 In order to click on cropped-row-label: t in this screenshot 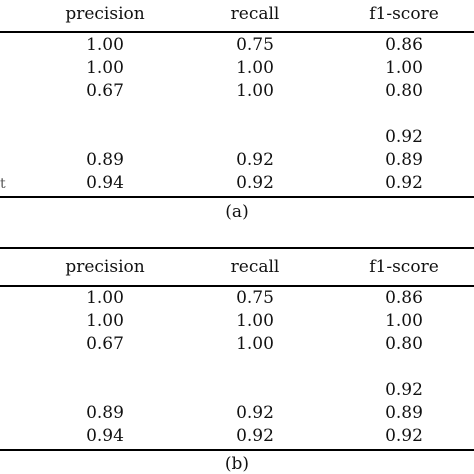, I will do `click(3, 184)`.